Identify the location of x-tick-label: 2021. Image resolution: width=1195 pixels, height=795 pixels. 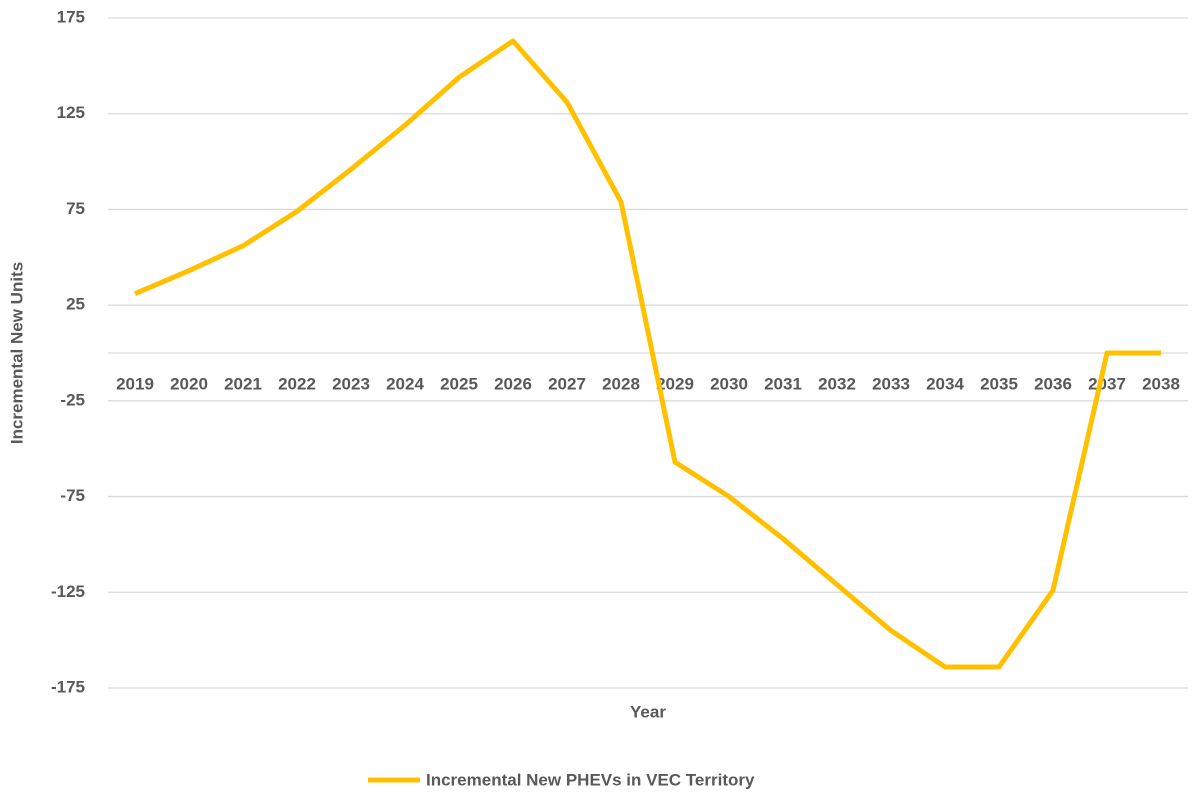
(243, 383).